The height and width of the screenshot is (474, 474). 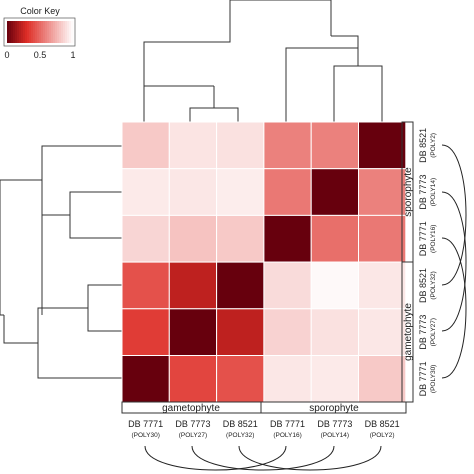 What do you see at coordinates (287, 435) in the screenshot?
I see `column-sublabel: (POLY16)` at bounding box center [287, 435].